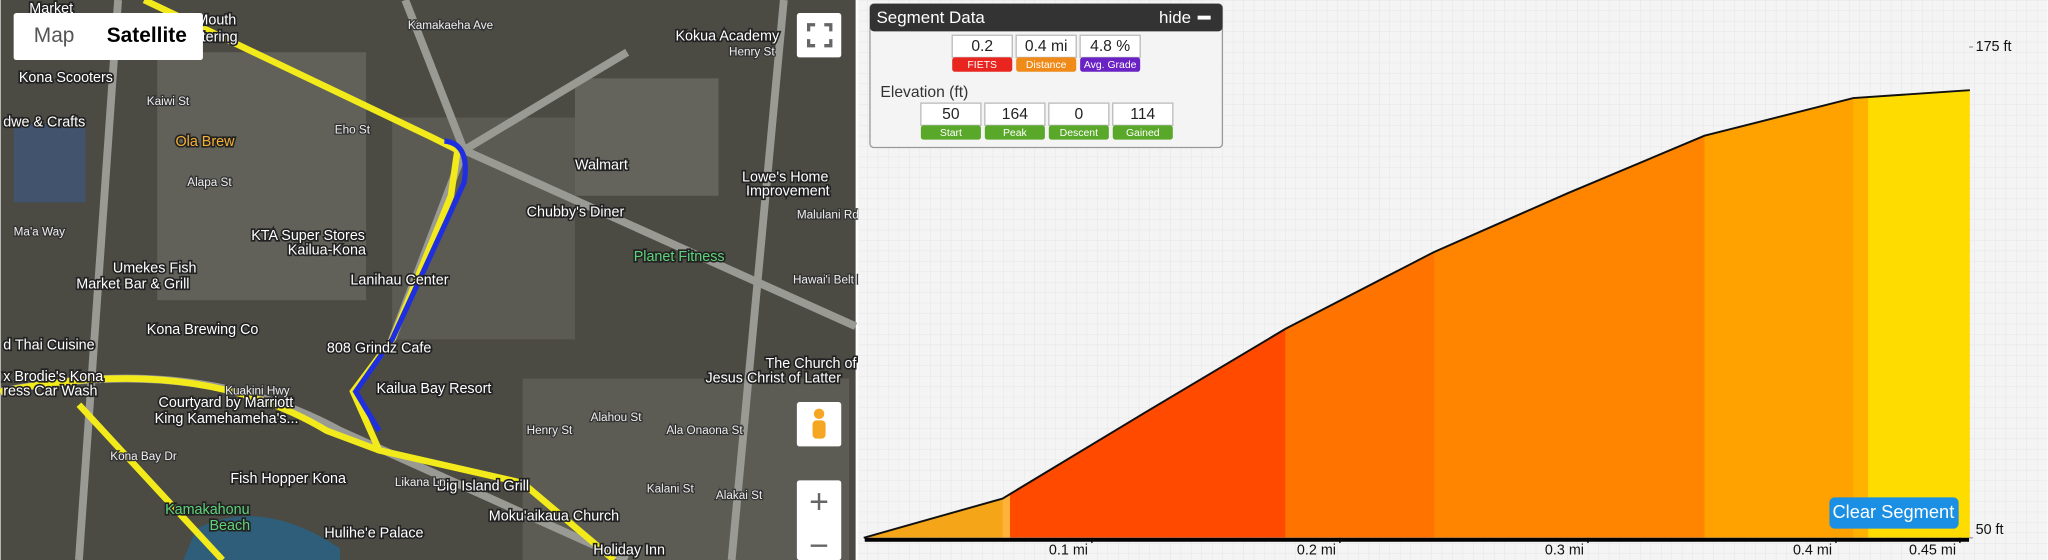 This screenshot has height=560, width=2048. What do you see at coordinates (288, 479) in the screenshot?
I see `map-label: Fish Hopper Kona` at bounding box center [288, 479].